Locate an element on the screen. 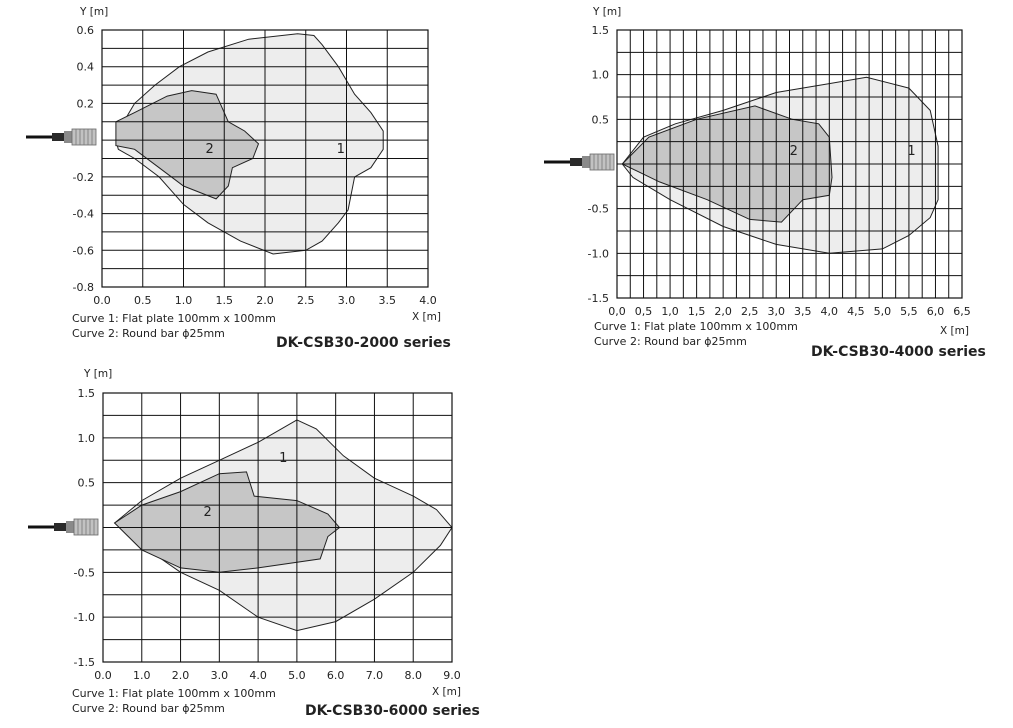 The width and height of the screenshot is (1013, 728). x-tick-label: 2,0 is located at coordinates (723, 311).